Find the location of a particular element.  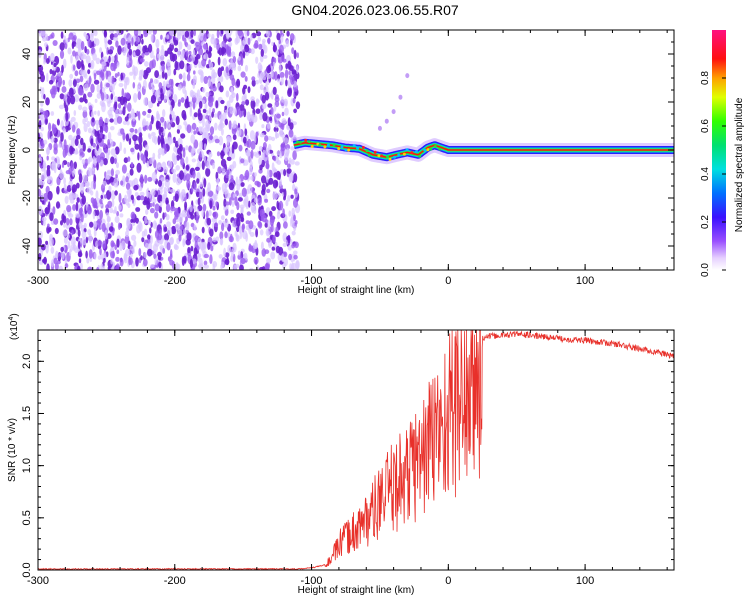

faint-branch is located at coordinates (393, 102).